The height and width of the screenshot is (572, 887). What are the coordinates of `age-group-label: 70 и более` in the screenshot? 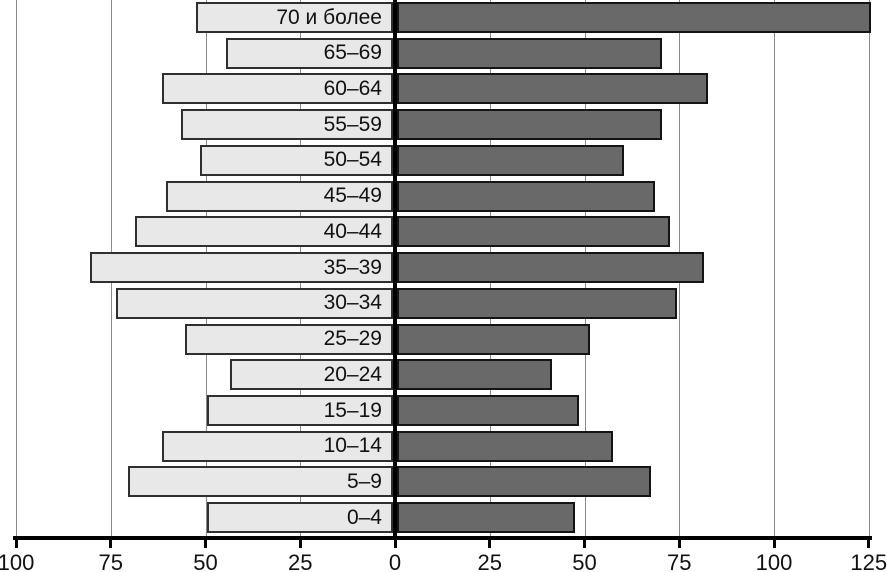 It's located at (329, 17).